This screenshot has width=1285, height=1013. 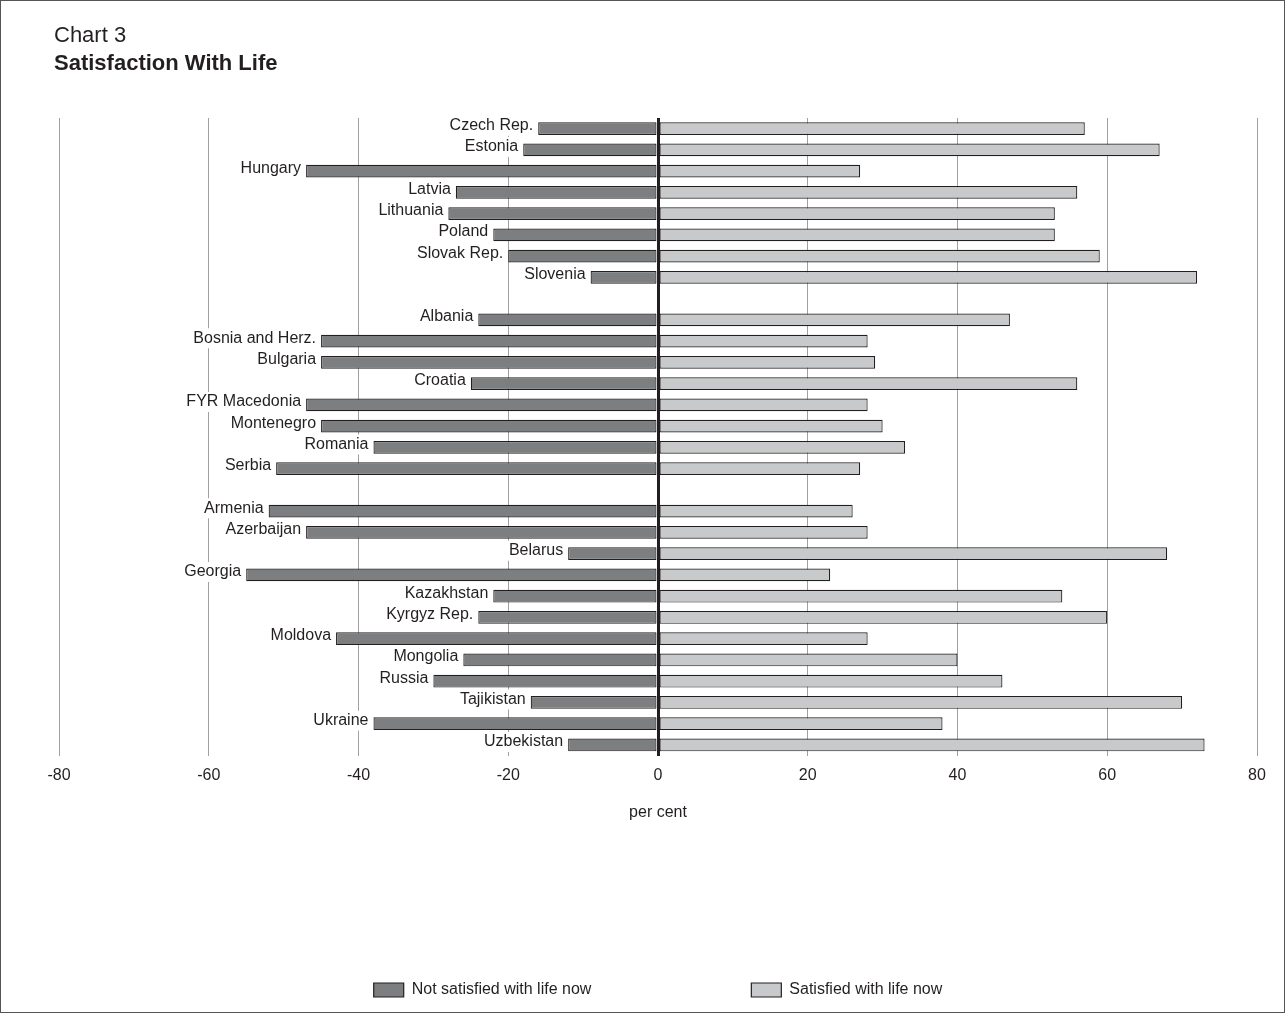 What do you see at coordinates (440, 380) in the screenshot?
I see `y-tick-label: Croatia` at bounding box center [440, 380].